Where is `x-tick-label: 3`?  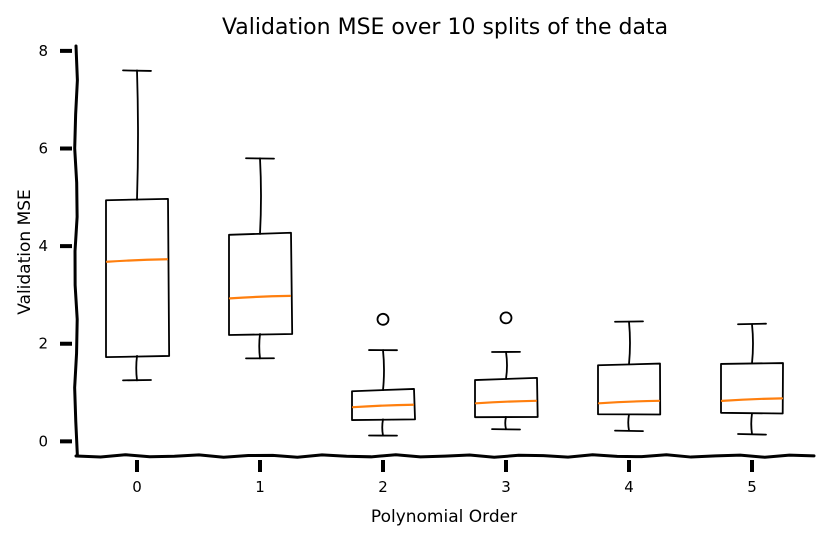
x-tick-label: 3 is located at coordinates (506, 487).